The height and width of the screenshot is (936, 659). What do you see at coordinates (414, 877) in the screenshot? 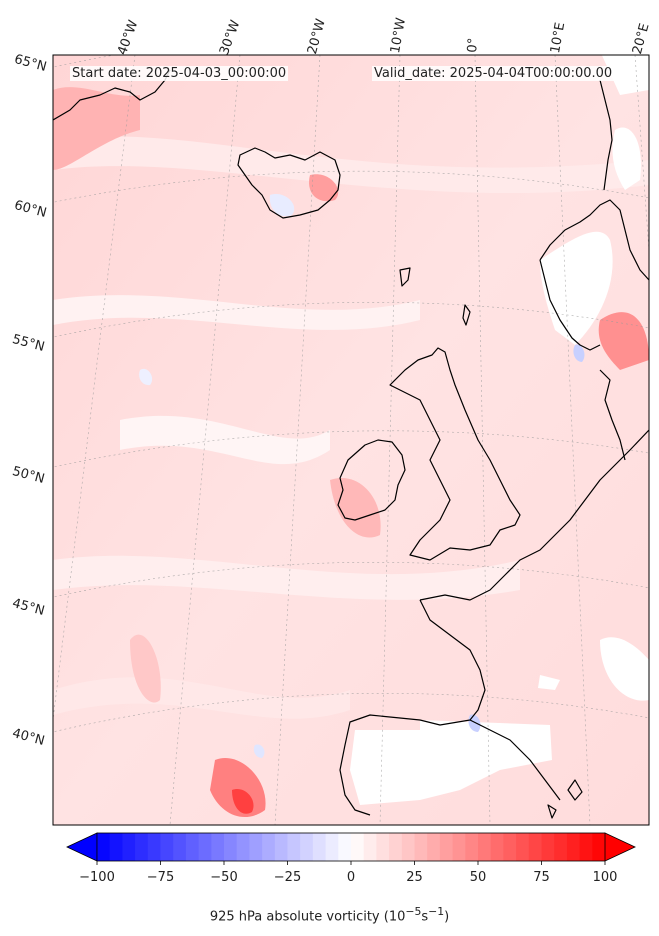
I see `colorbar-tick-label: 25` at bounding box center [414, 877].